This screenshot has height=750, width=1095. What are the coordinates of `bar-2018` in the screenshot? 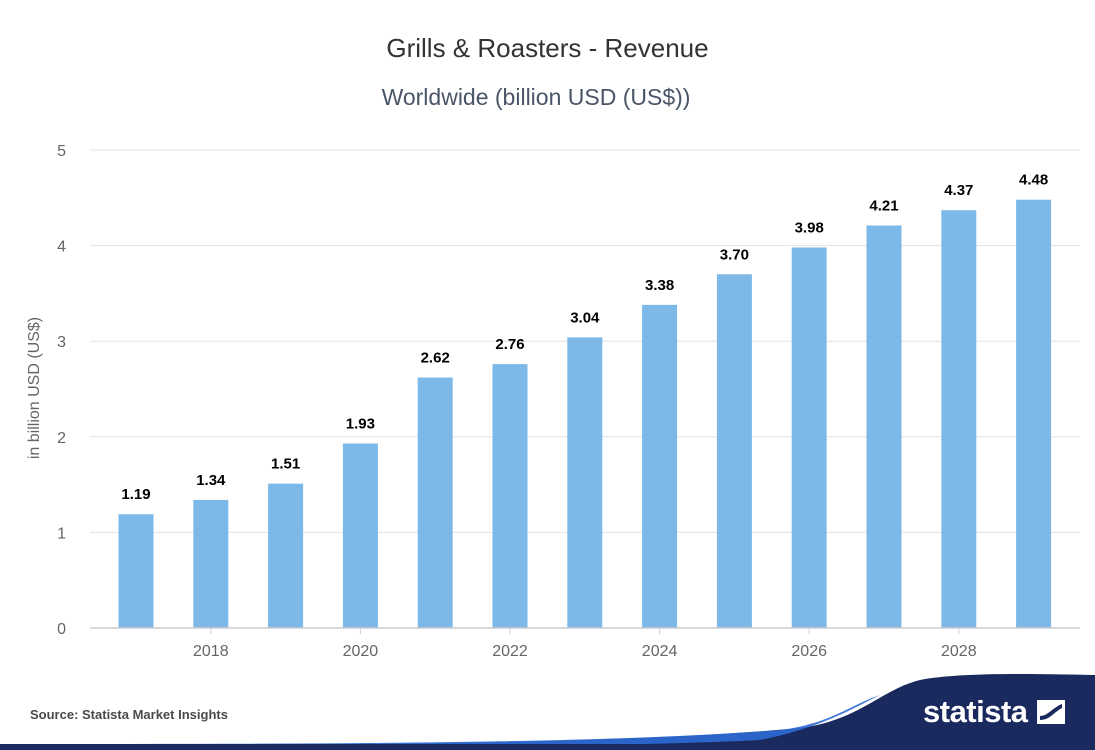 It's located at (211, 563).